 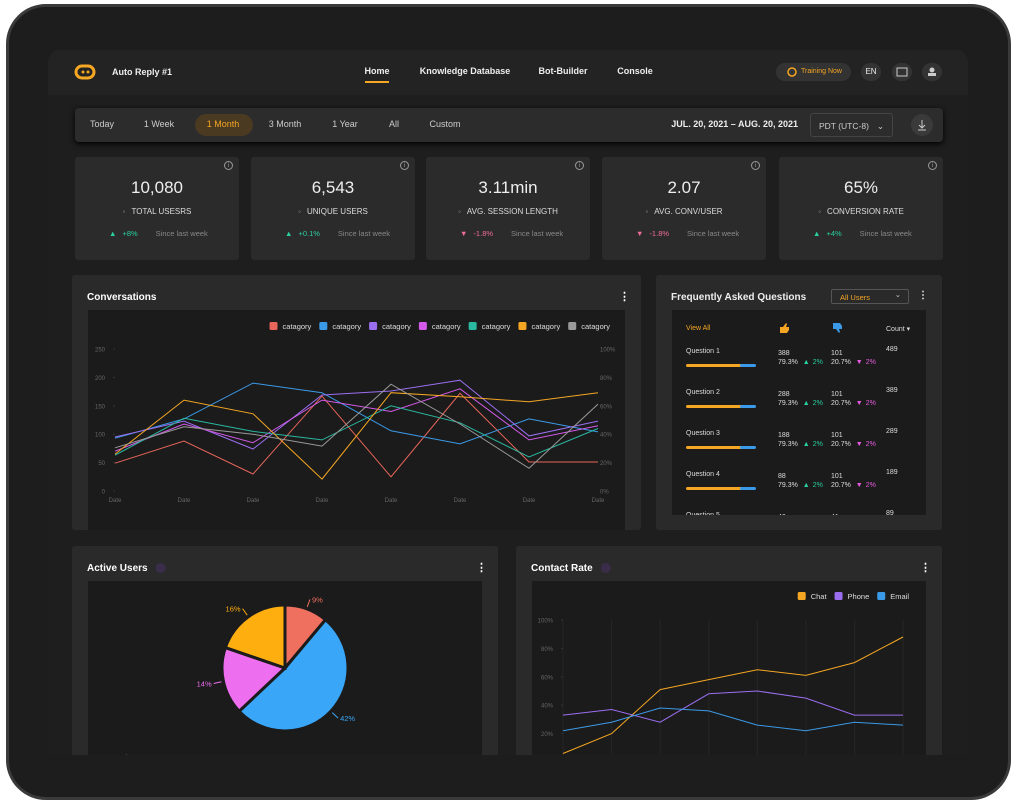 I want to click on timezone-label: PDT (UTC-8), so click(x=844, y=126).